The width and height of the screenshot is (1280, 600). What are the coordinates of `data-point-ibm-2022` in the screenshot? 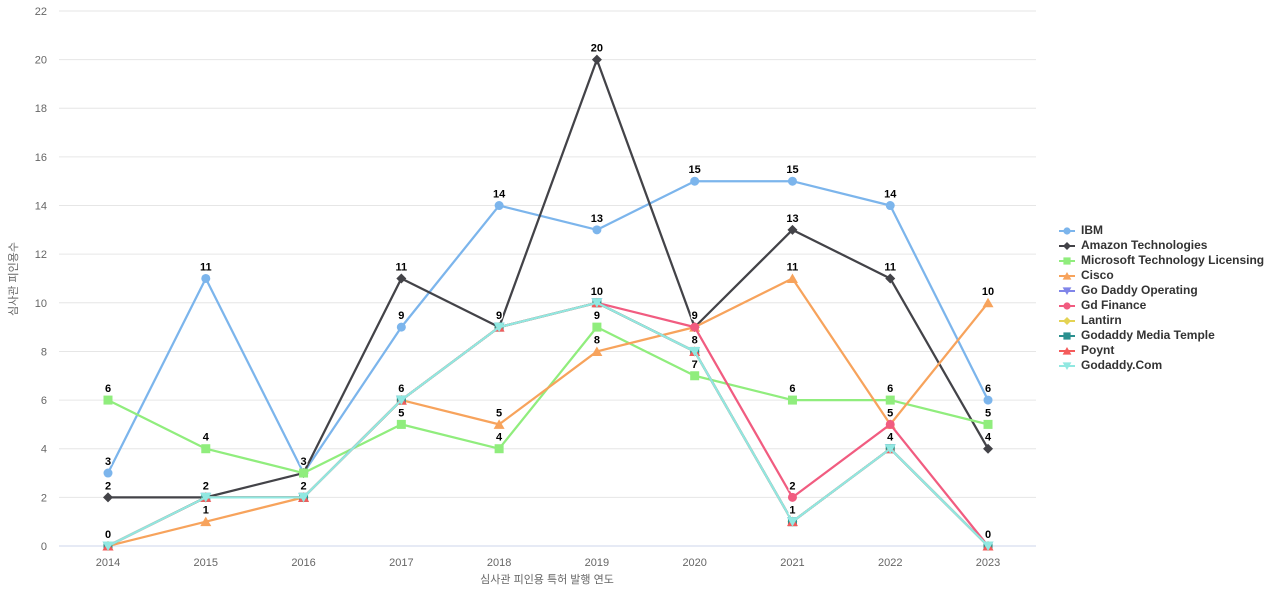 It's located at (890, 206).